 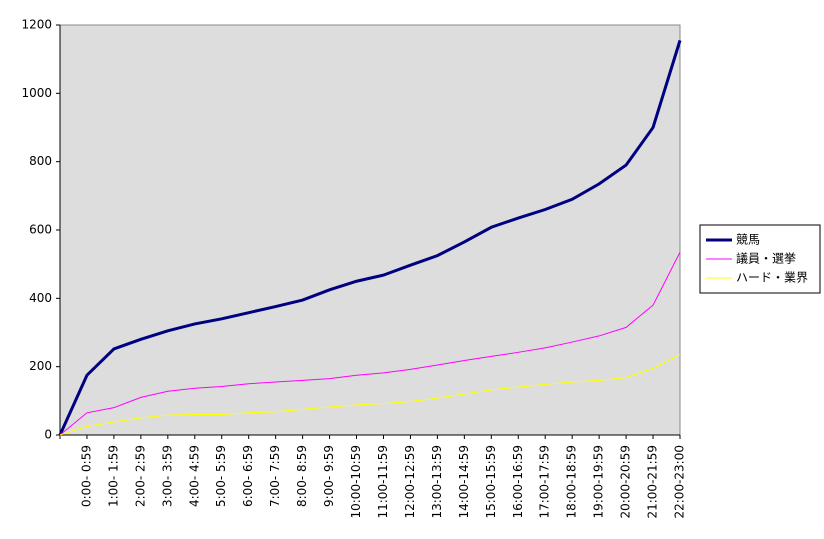 I want to click on x-tick-label: 1:00- 1:59, so click(x=113, y=476).